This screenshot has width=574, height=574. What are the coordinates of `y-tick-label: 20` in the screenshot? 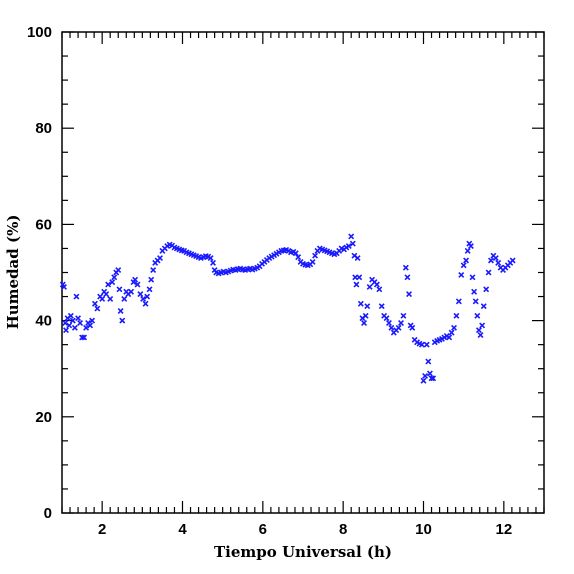 It's located at (43, 417).